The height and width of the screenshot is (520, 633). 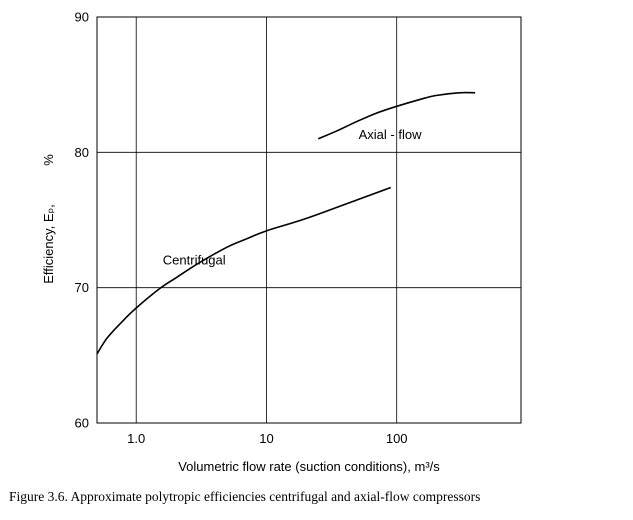 What do you see at coordinates (48, 160) in the screenshot?
I see `y-axis-unit: %` at bounding box center [48, 160].